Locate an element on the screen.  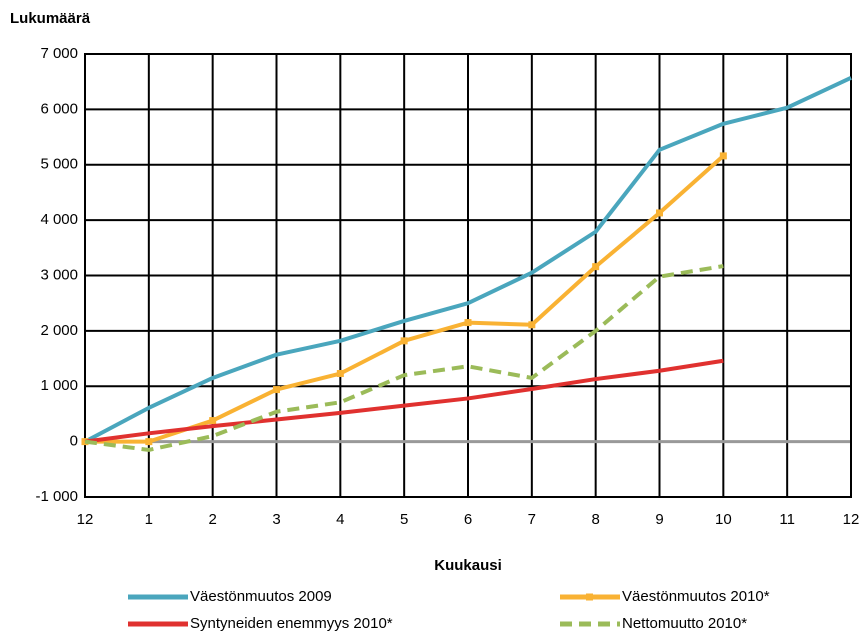
x-tick-label: 2 is located at coordinates (212, 519).